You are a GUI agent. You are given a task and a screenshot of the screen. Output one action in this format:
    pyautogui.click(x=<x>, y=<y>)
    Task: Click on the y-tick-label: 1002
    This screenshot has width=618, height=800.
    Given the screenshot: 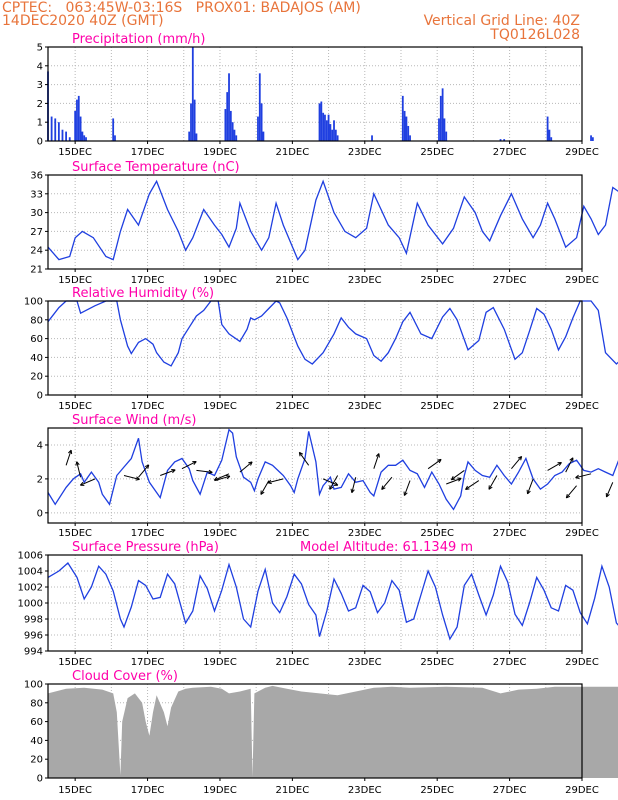 What is the action you would take?
    pyautogui.click(x=30, y=588)
    